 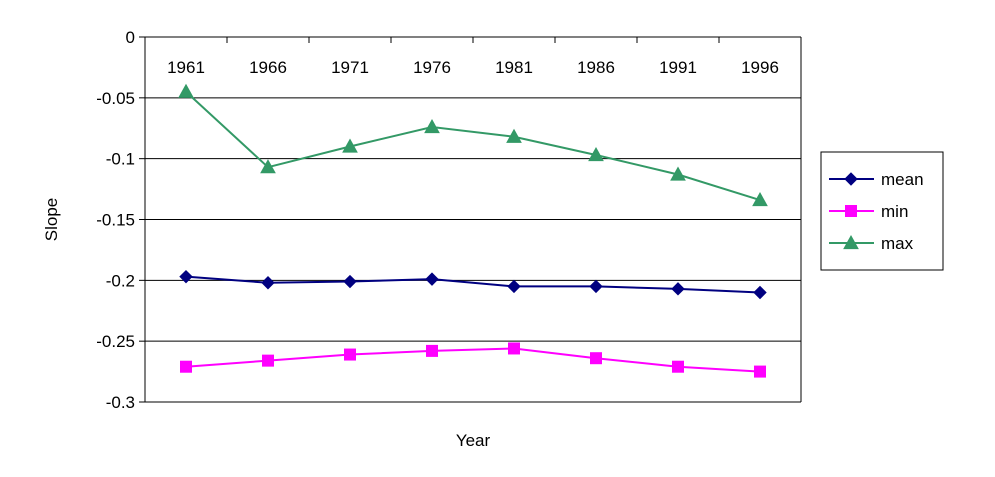 I want to click on y-tick-label: -0.2, so click(x=120, y=280).